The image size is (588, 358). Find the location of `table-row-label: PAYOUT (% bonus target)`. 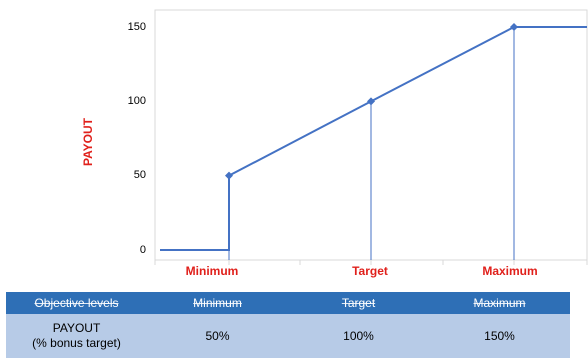

table-row-label: PAYOUT (% bonus target) is located at coordinates (76, 336).